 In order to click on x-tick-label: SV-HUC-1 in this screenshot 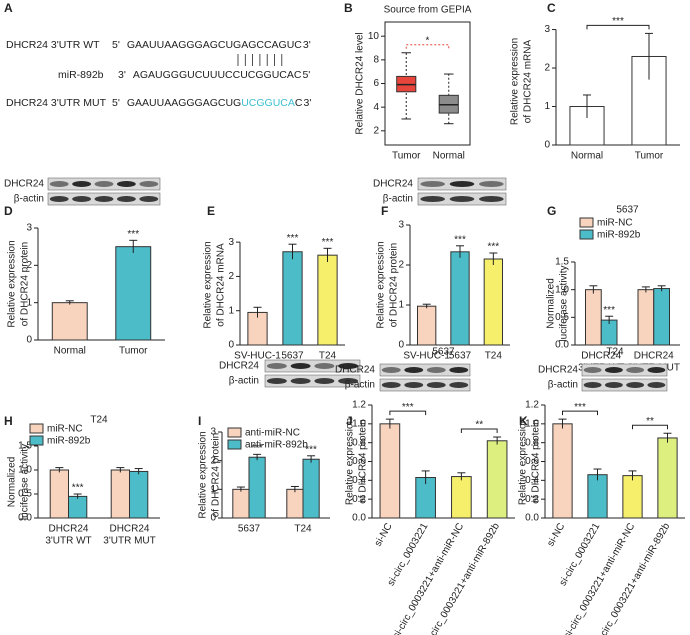, I will do `click(257, 356)`.